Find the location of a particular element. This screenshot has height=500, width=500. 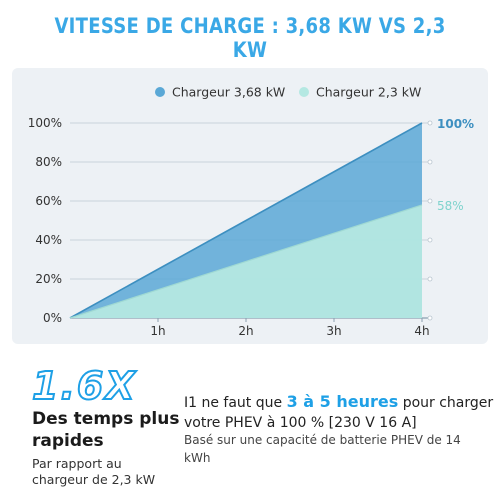

end-label-3-68kw: 100% is located at coordinates (455, 124).